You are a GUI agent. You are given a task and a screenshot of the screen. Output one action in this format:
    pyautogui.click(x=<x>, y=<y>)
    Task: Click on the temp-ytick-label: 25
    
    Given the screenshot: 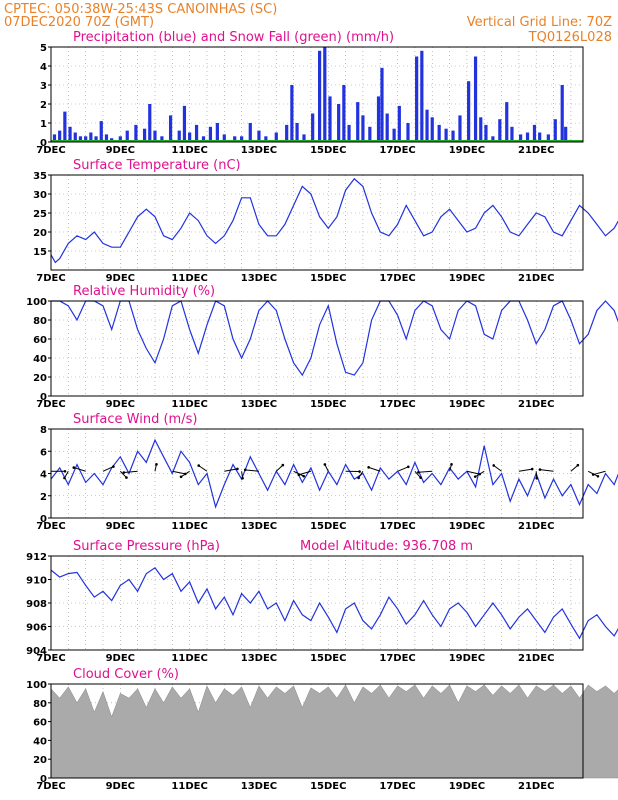 What is the action you would take?
    pyautogui.click(x=40, y=214)
    